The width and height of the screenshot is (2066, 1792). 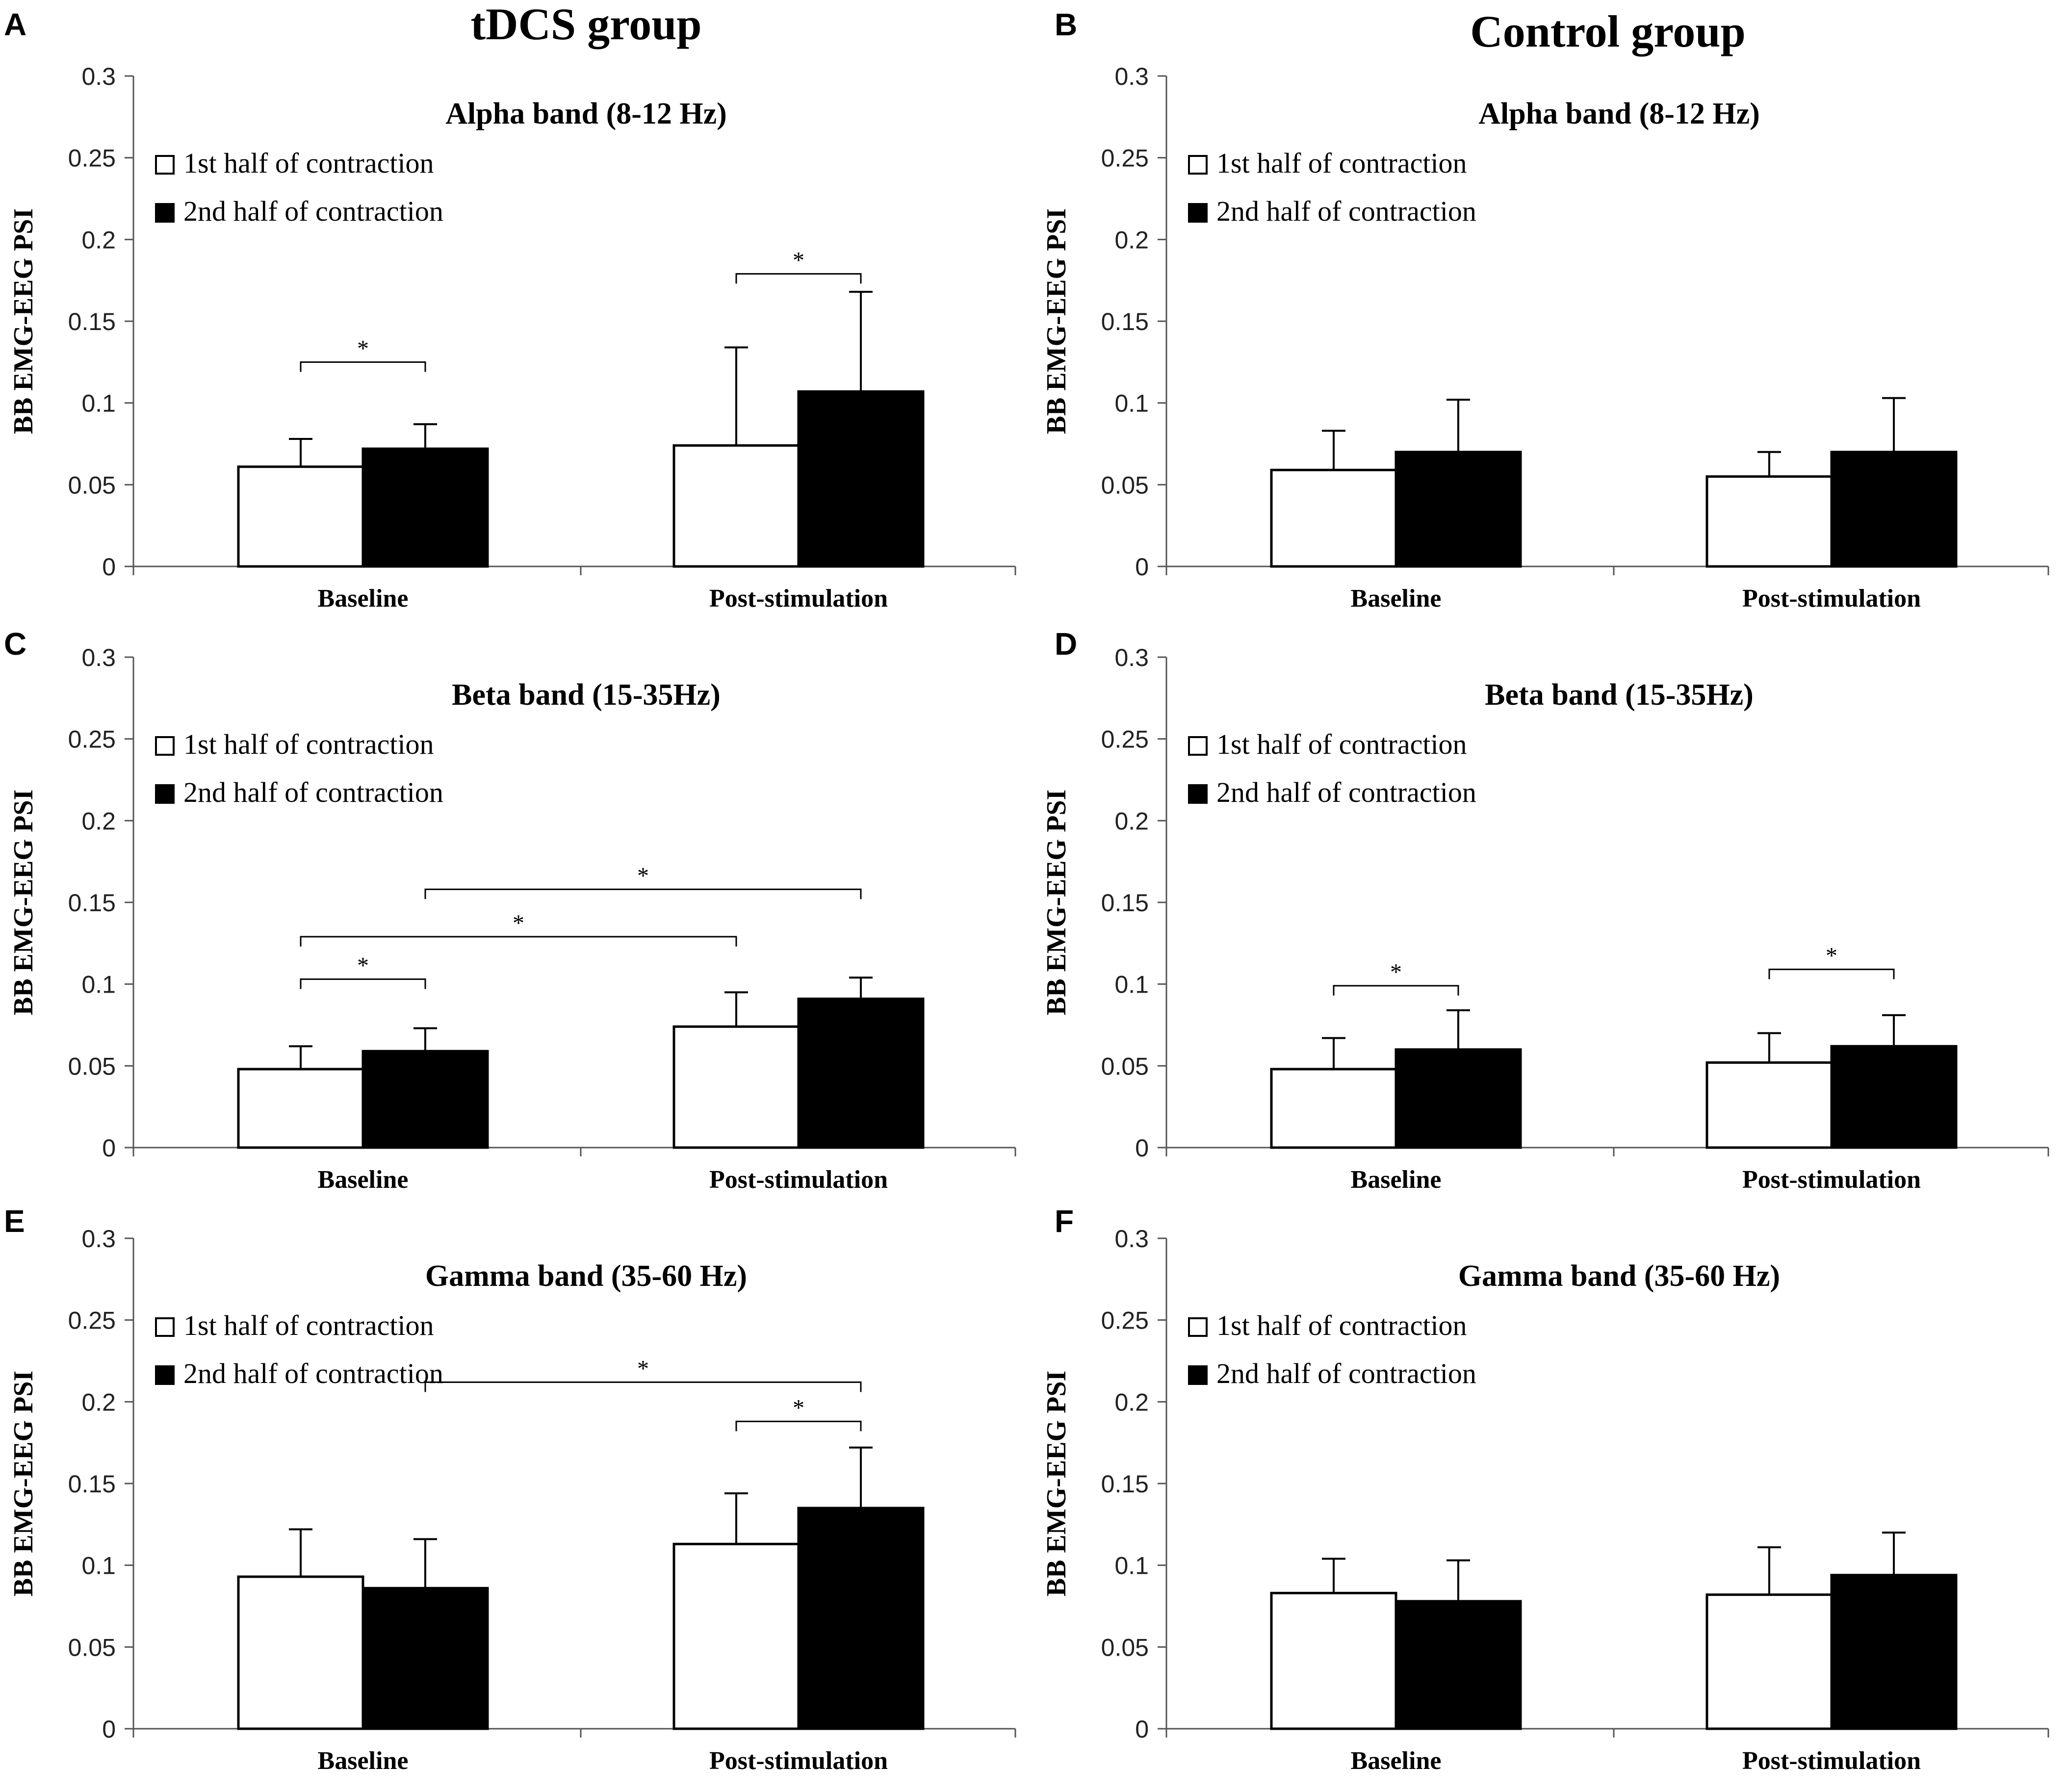 I want to click on panel-letter: B, so click(x=1066, y=24).